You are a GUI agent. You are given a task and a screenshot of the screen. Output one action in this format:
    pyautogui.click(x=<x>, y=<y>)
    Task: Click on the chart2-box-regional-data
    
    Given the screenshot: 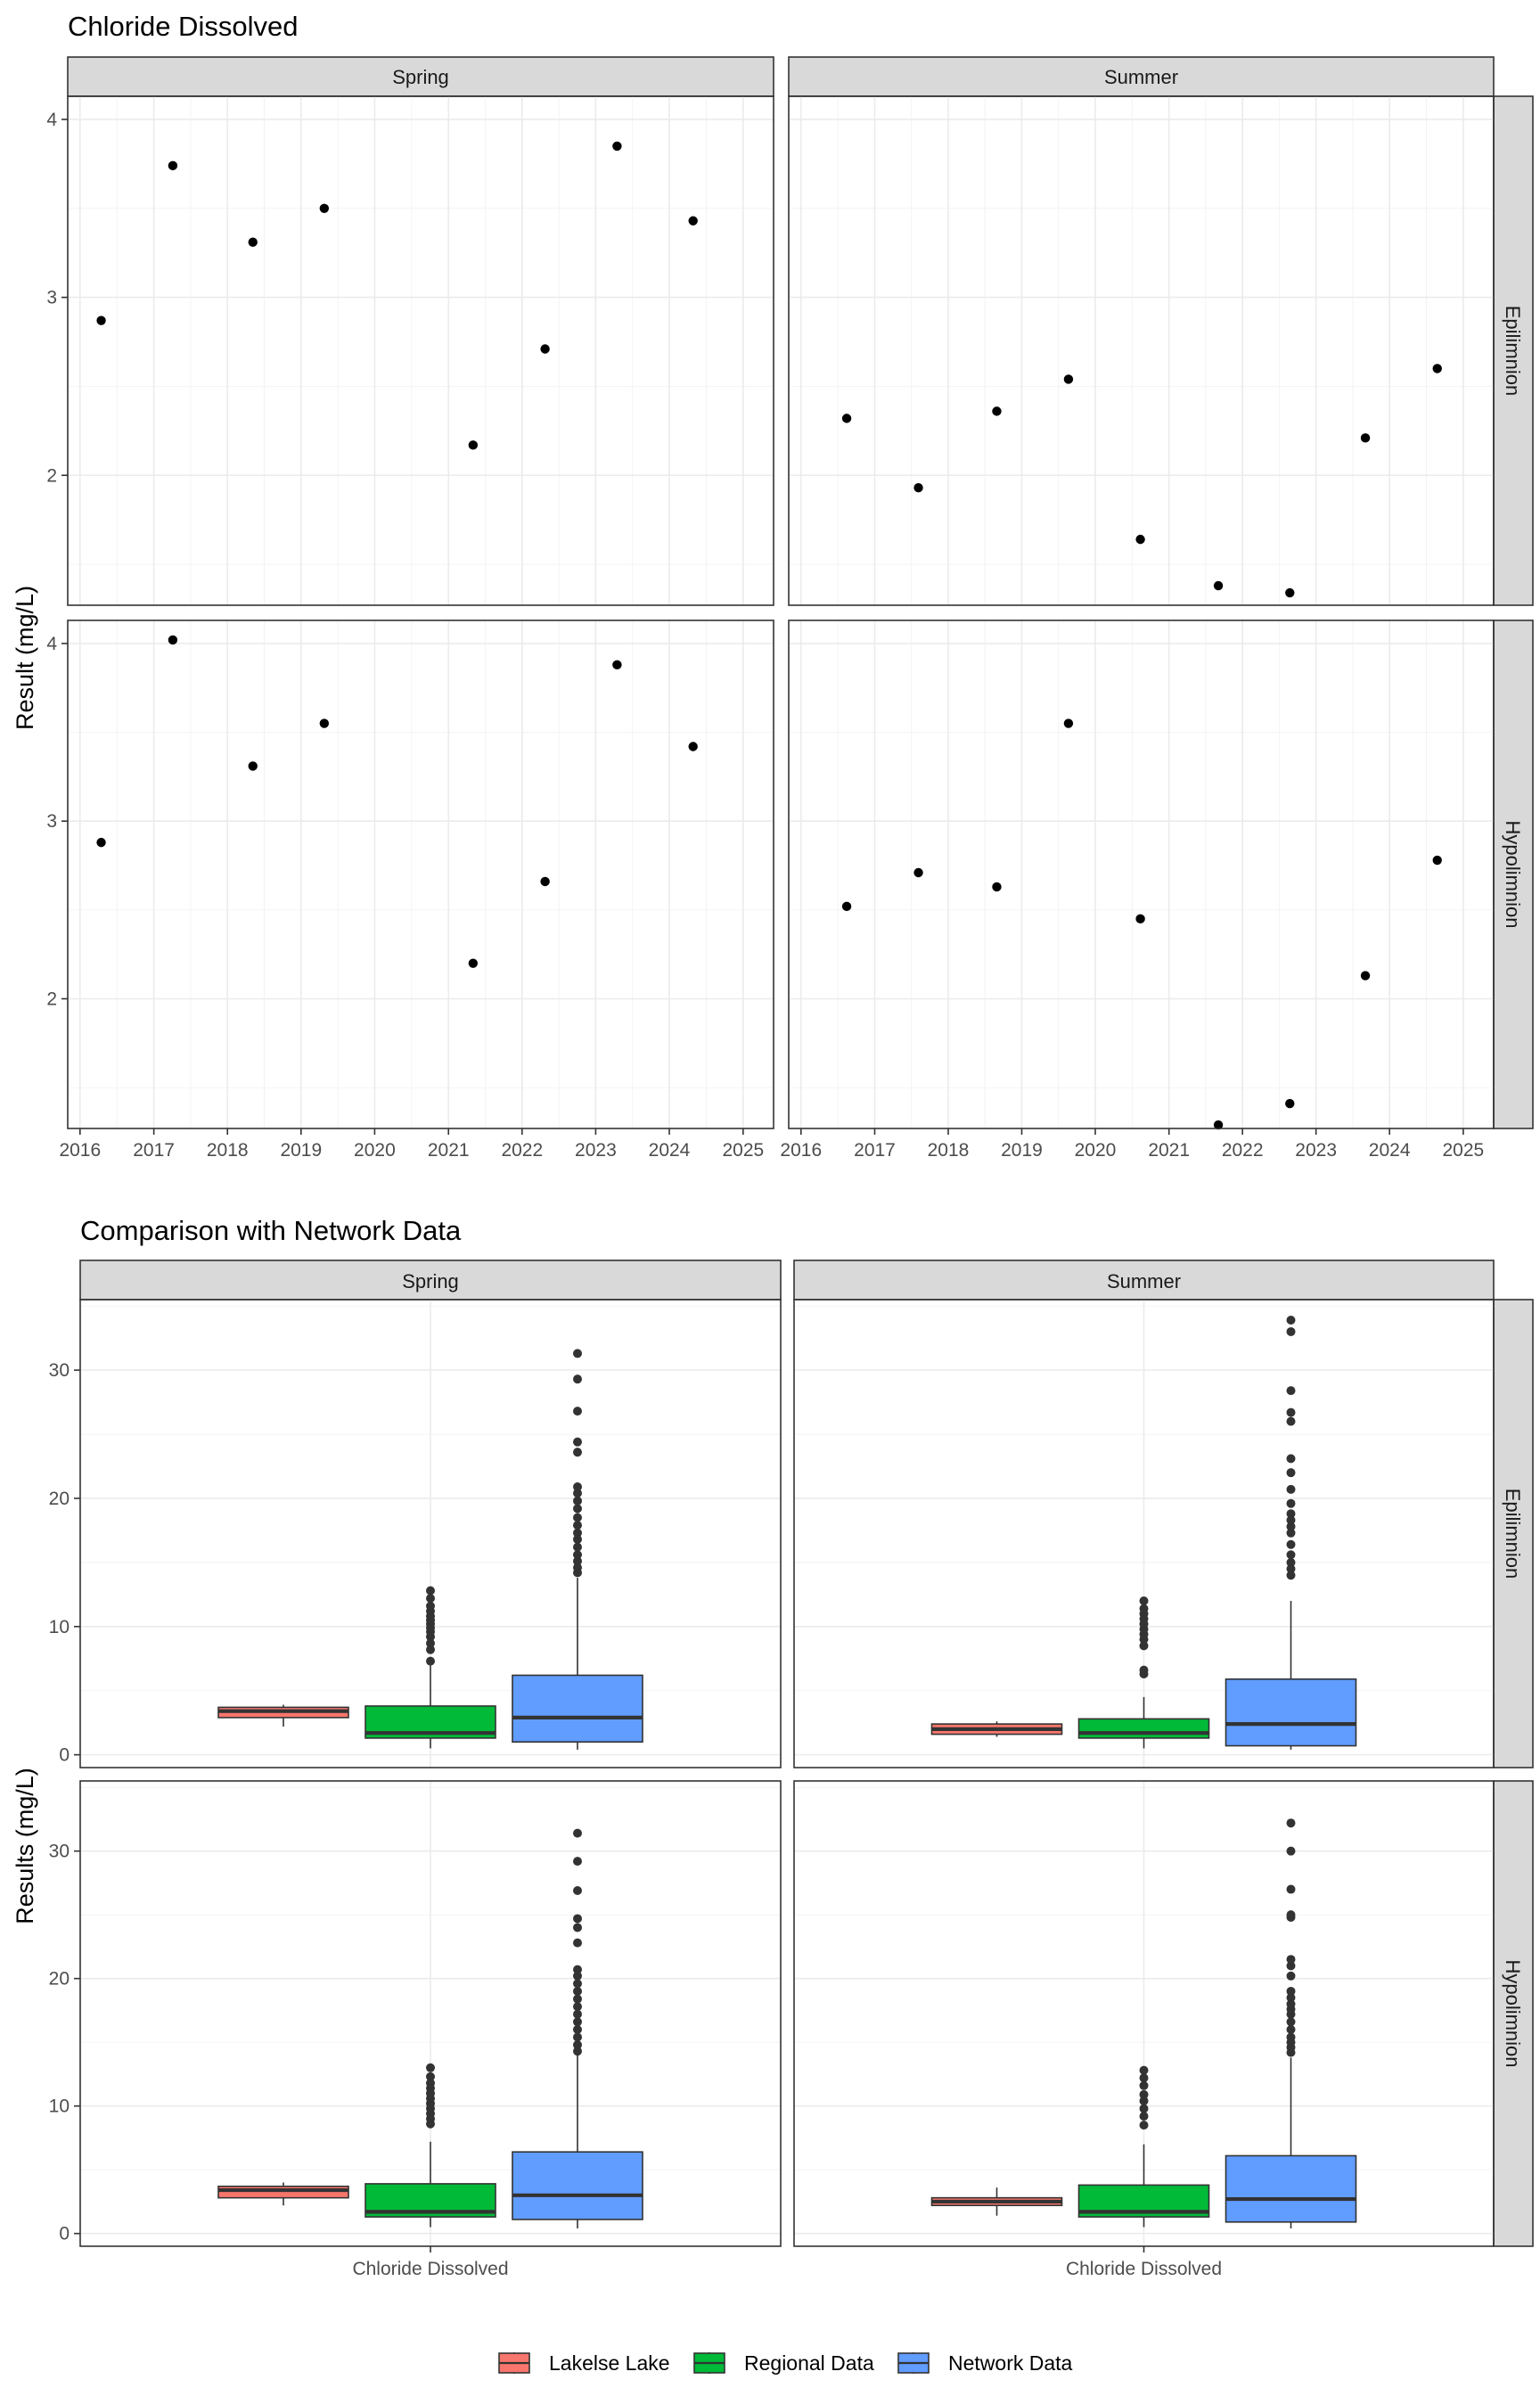 What is the action you would take?
    pyautogui.click(x=1143, y=1672)
    